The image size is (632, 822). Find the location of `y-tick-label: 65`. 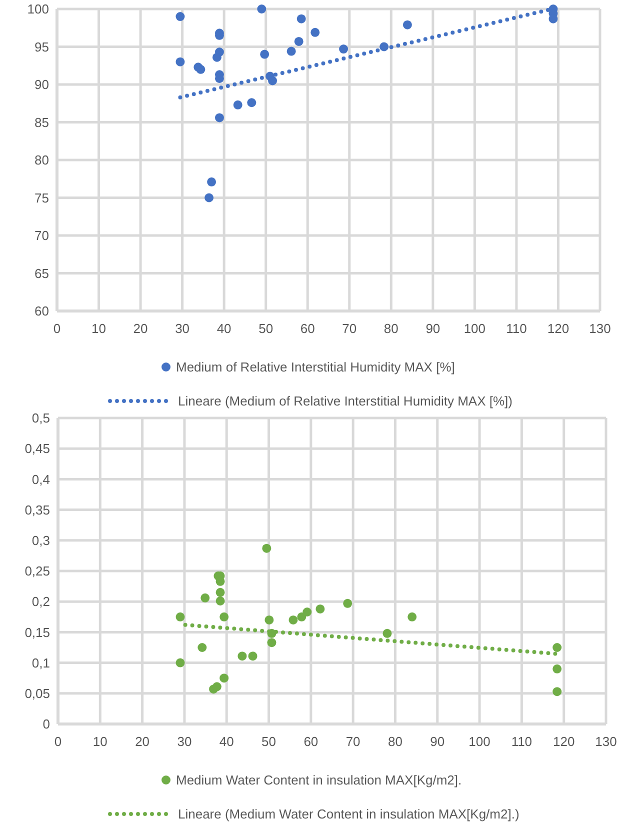

y-tick-label: 65 is located at coordinates (41, 273).